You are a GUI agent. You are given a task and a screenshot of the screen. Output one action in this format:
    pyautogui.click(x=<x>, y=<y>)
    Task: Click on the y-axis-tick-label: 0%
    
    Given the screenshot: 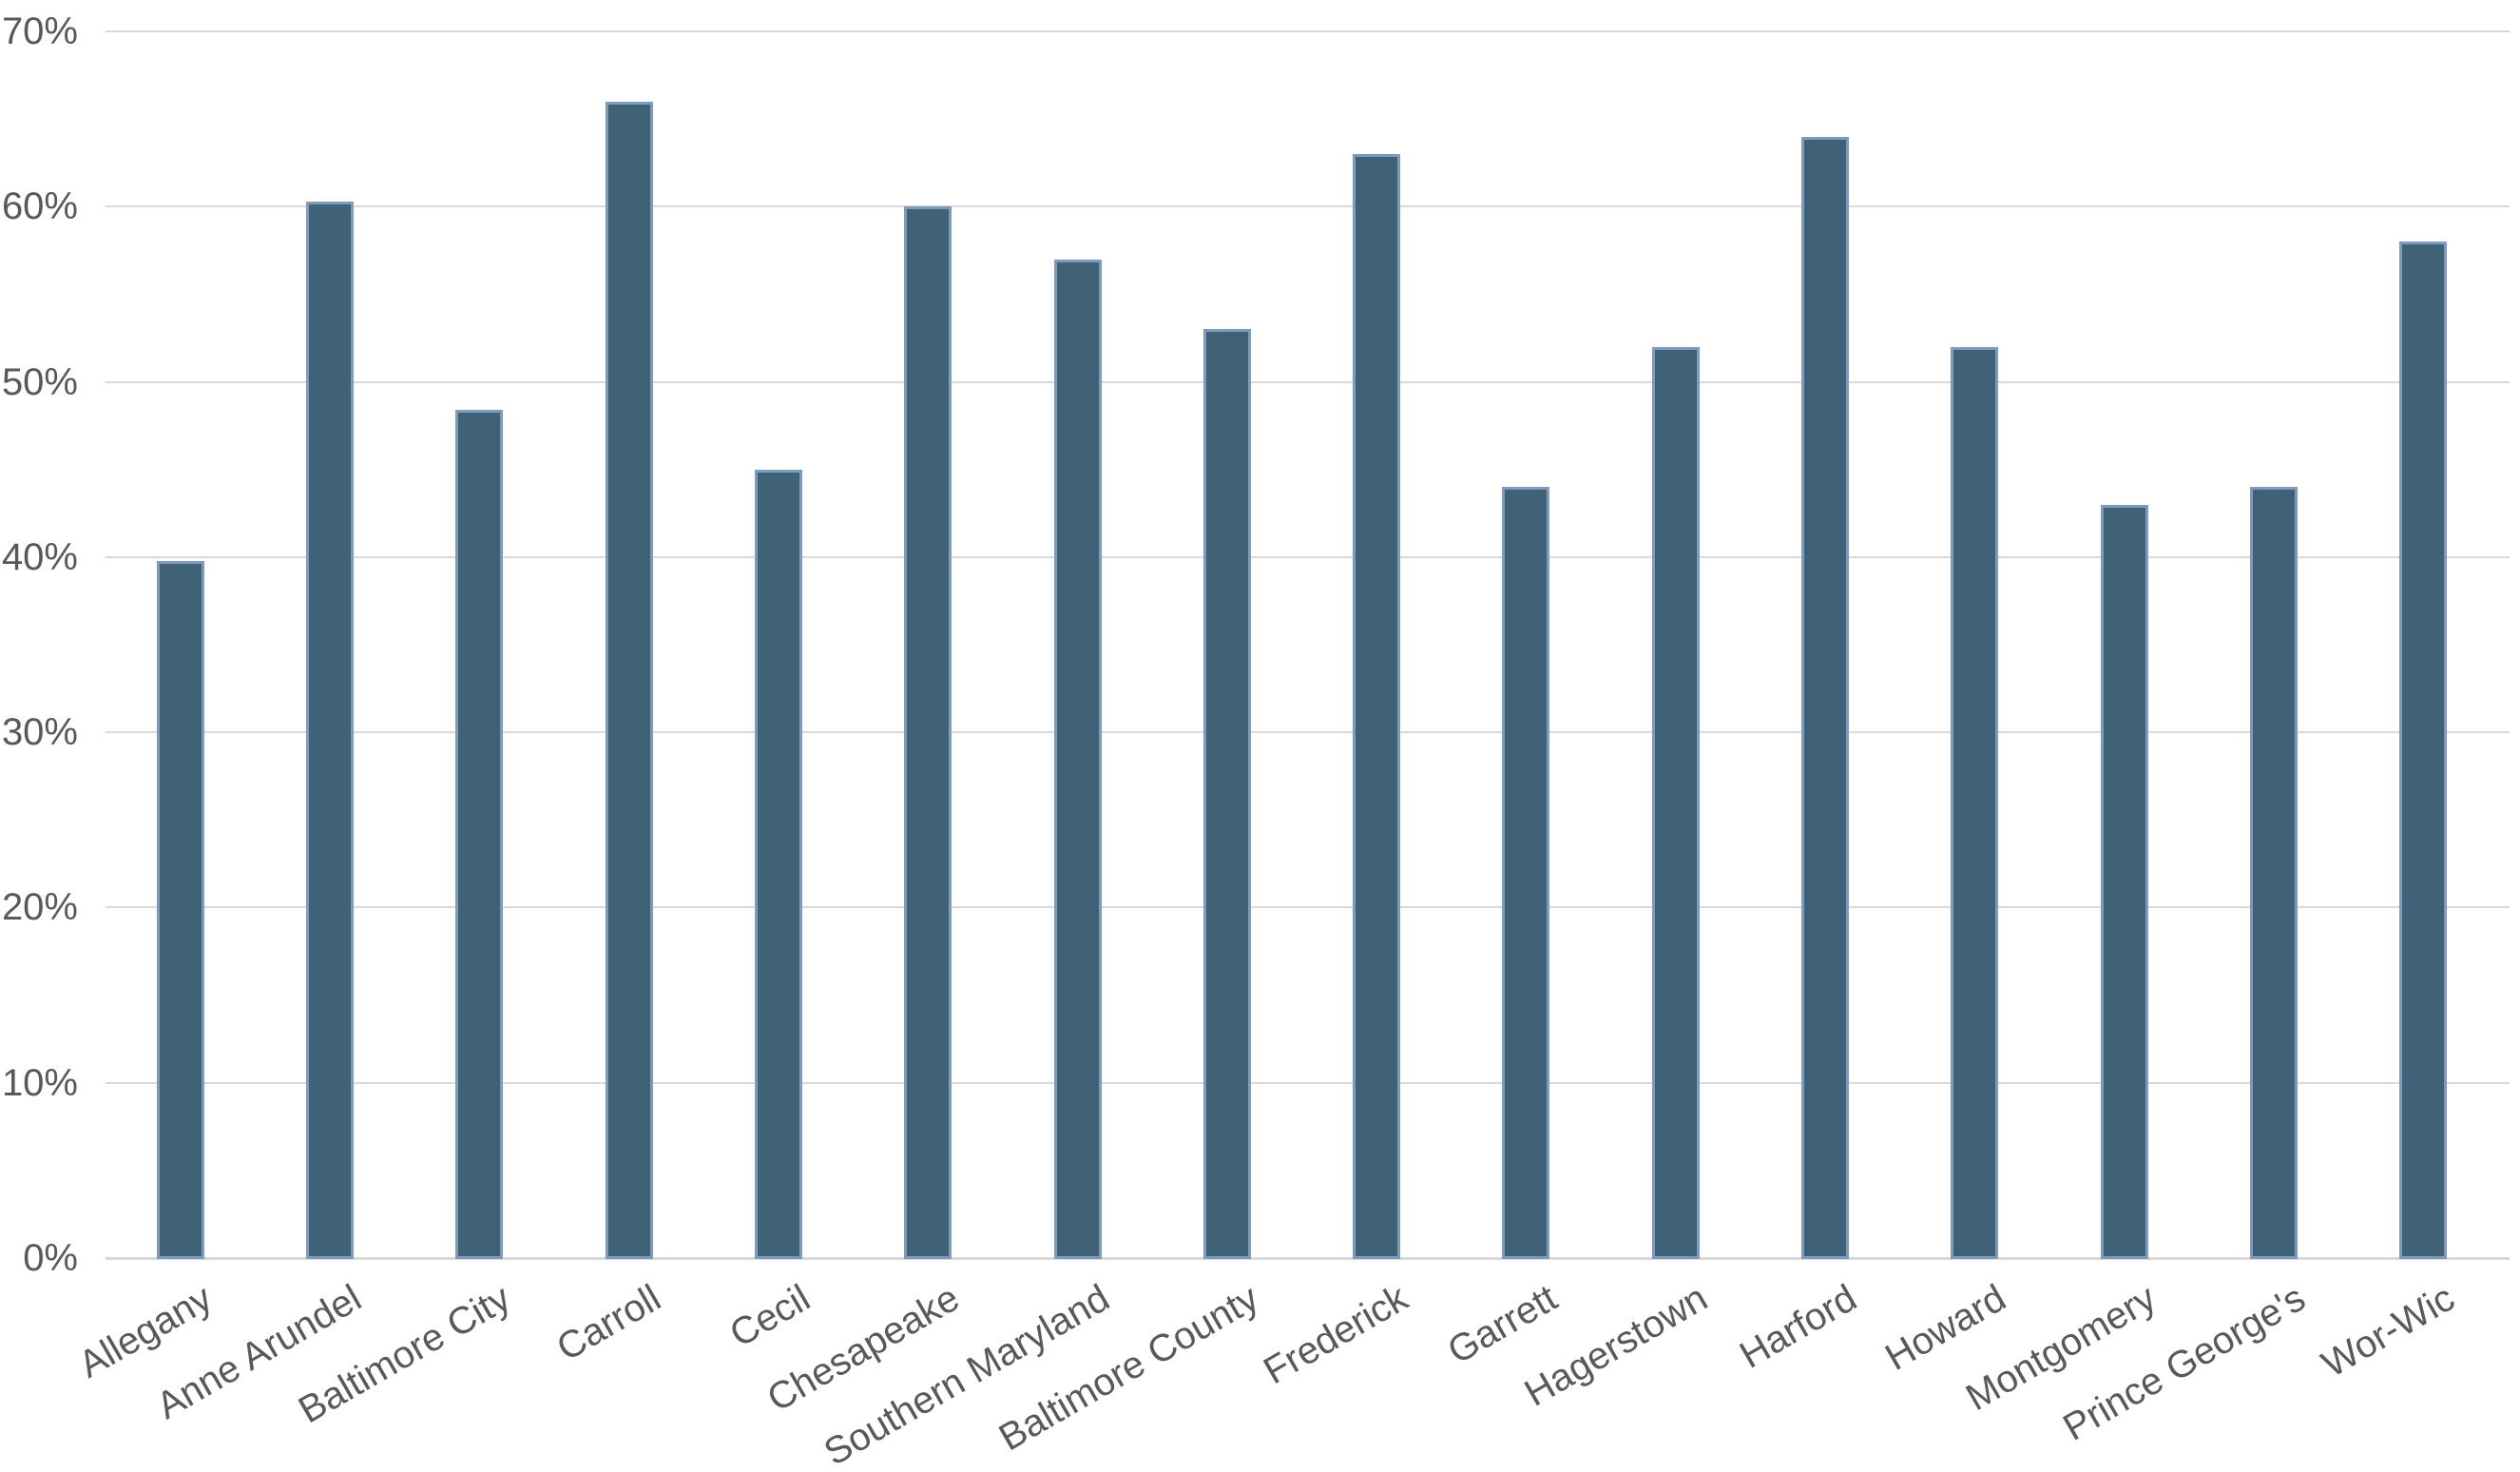 What is the action you would take?
    pyautogui.click(x=51, y=1258)
    